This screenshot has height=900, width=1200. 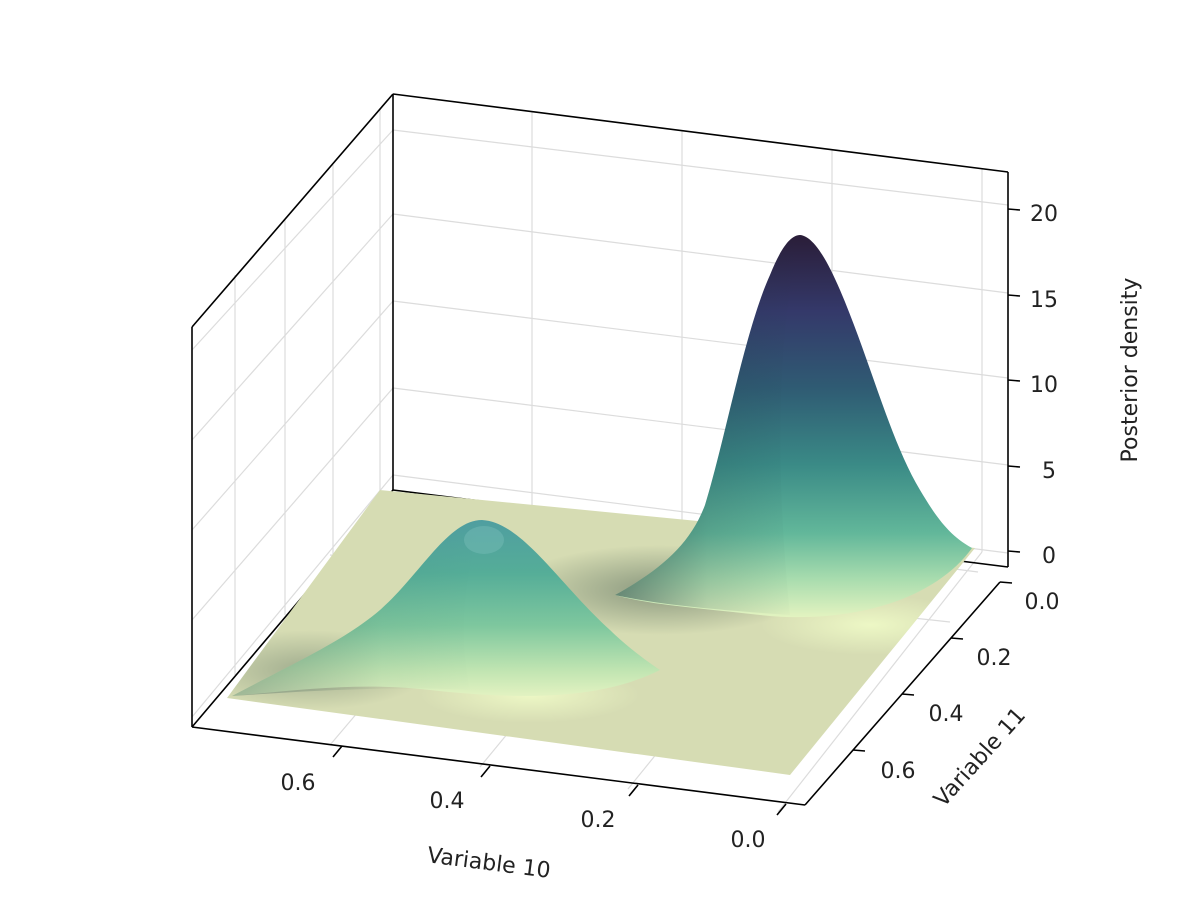 I want to click on y-tick-label: 0.6, so click(x=898, y=771).